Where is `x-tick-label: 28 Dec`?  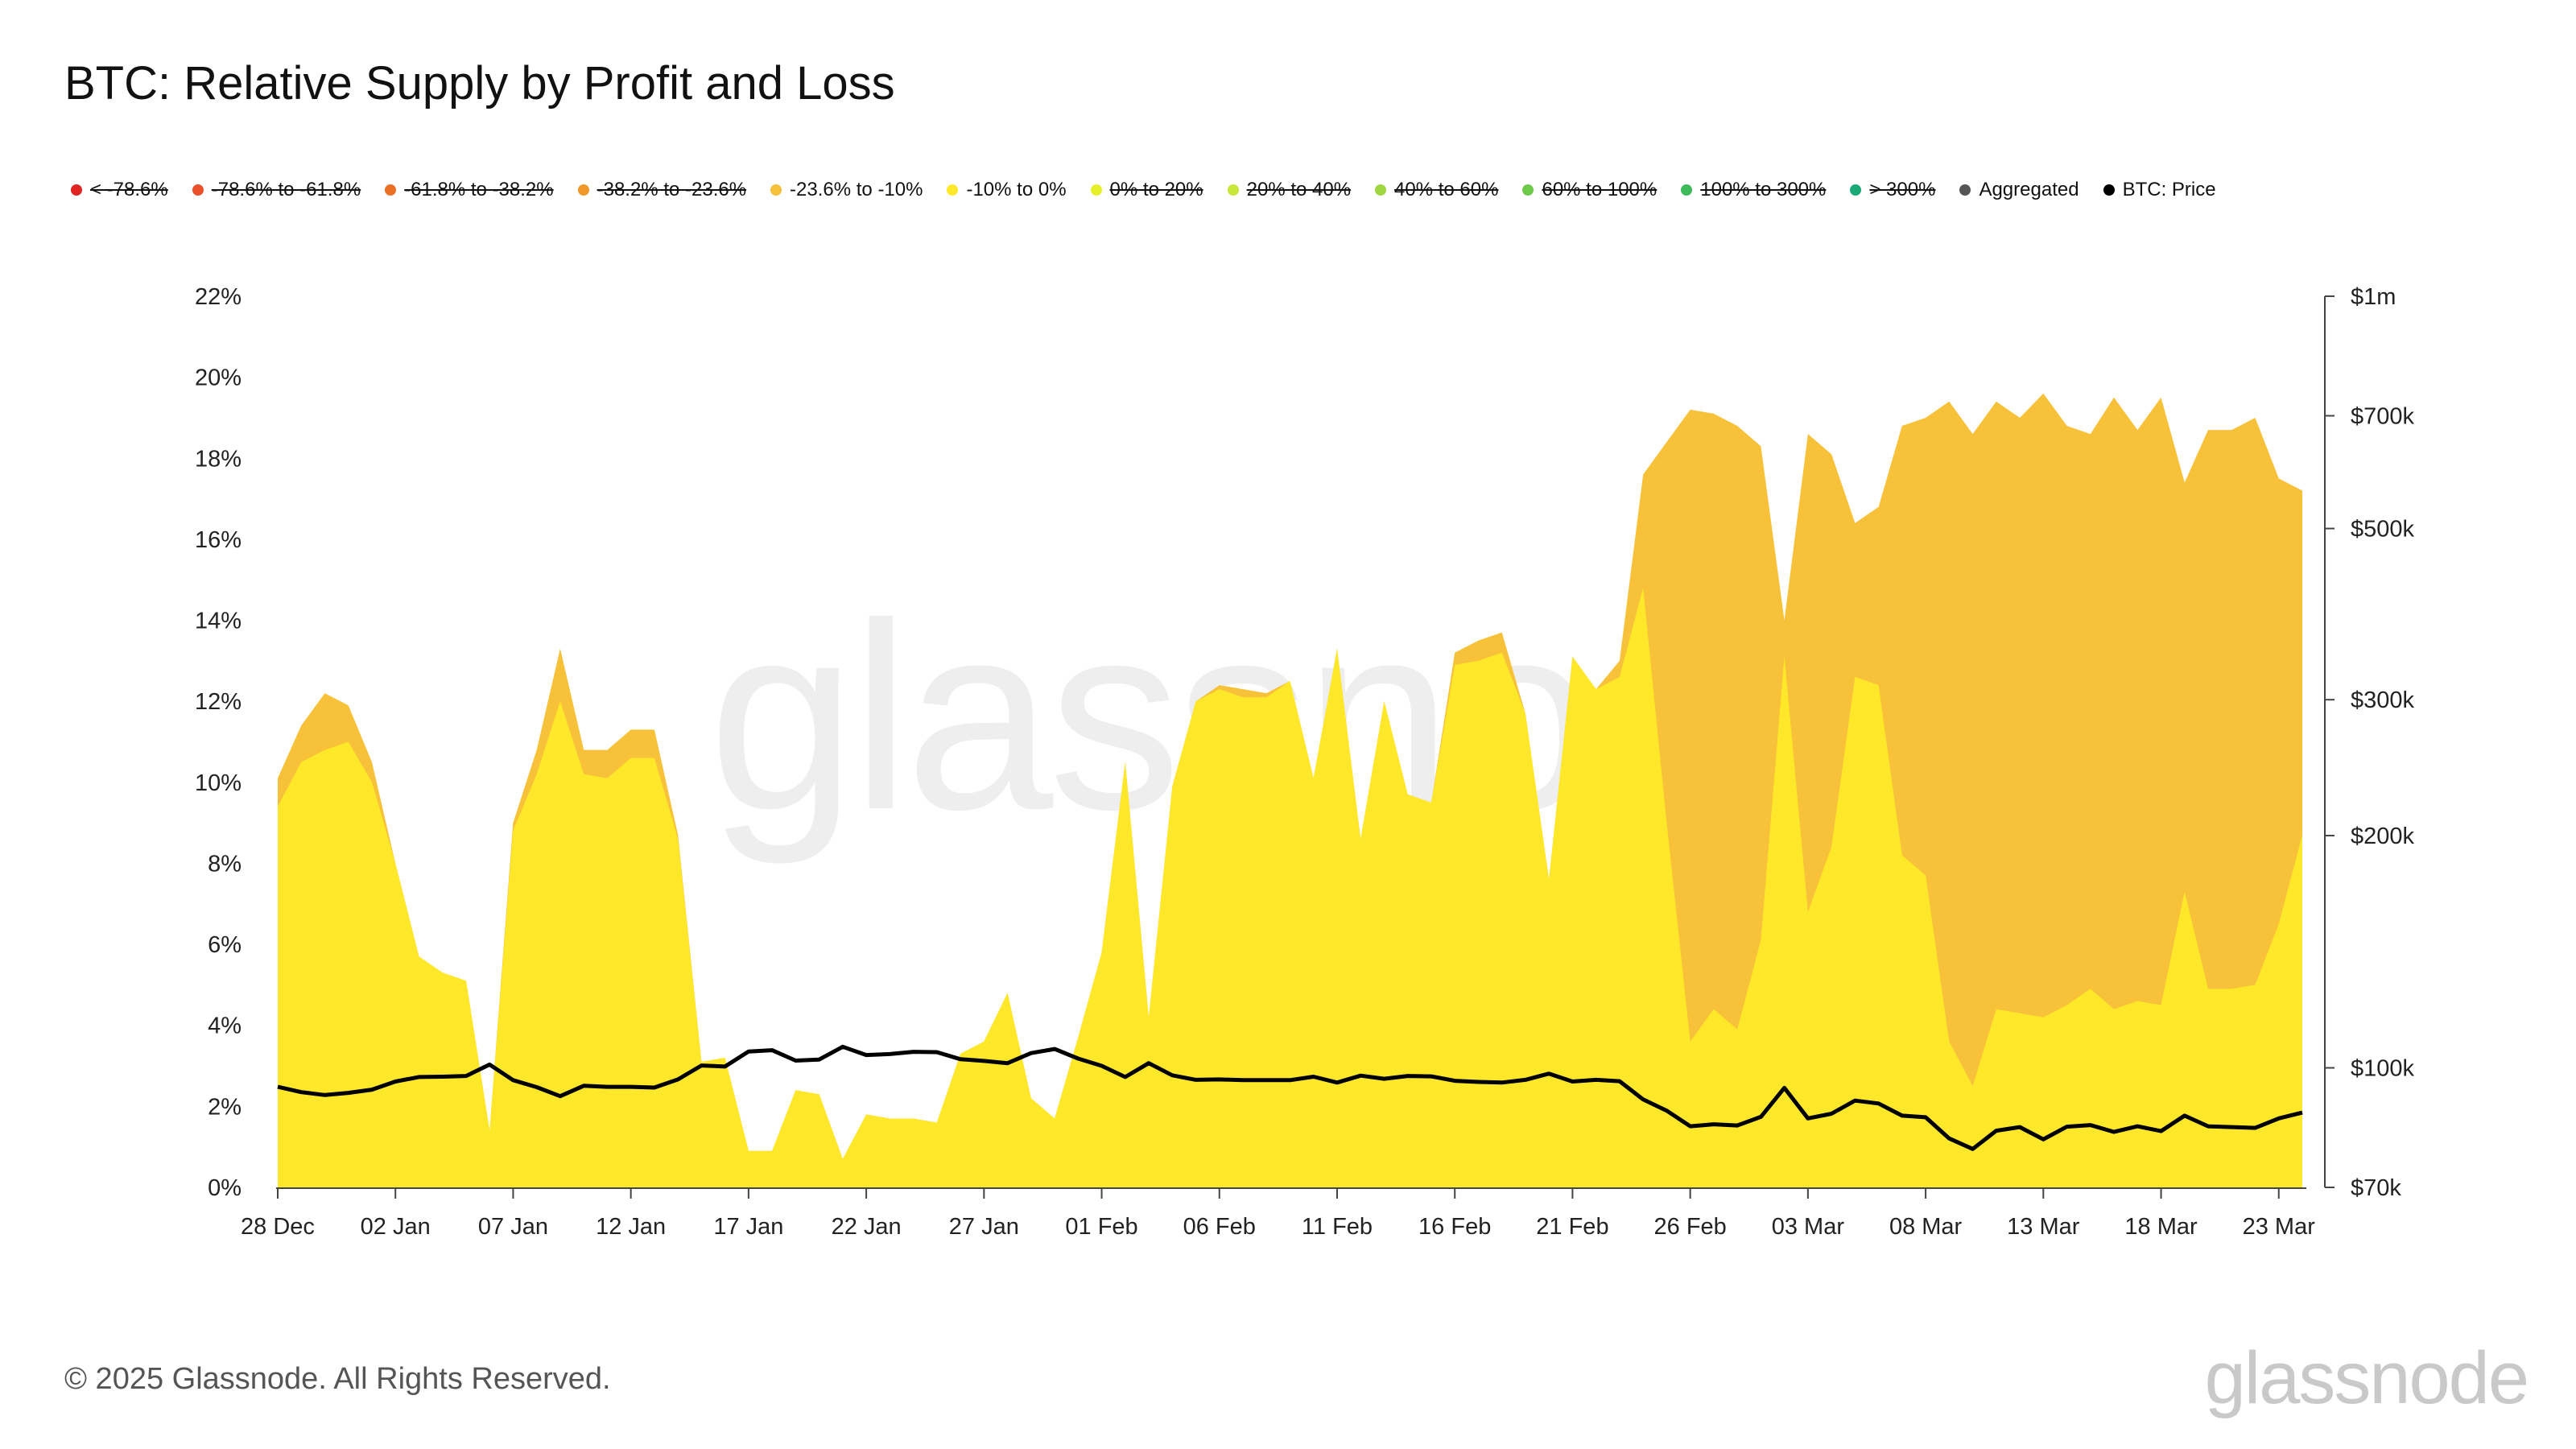 x-tick-label: 28 Dec is located at coordinates (278, 1227).